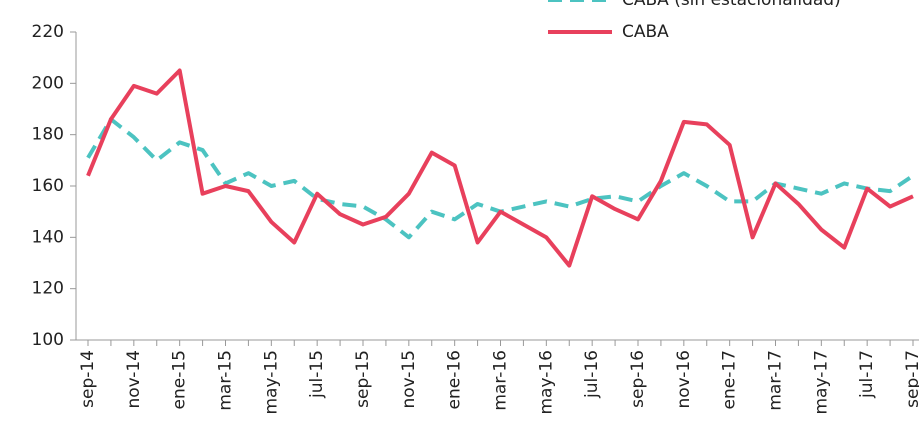  Describe the element at coordinates (684, 379) in the screenshot. I see `x-tick-label: nov-16` at that location.